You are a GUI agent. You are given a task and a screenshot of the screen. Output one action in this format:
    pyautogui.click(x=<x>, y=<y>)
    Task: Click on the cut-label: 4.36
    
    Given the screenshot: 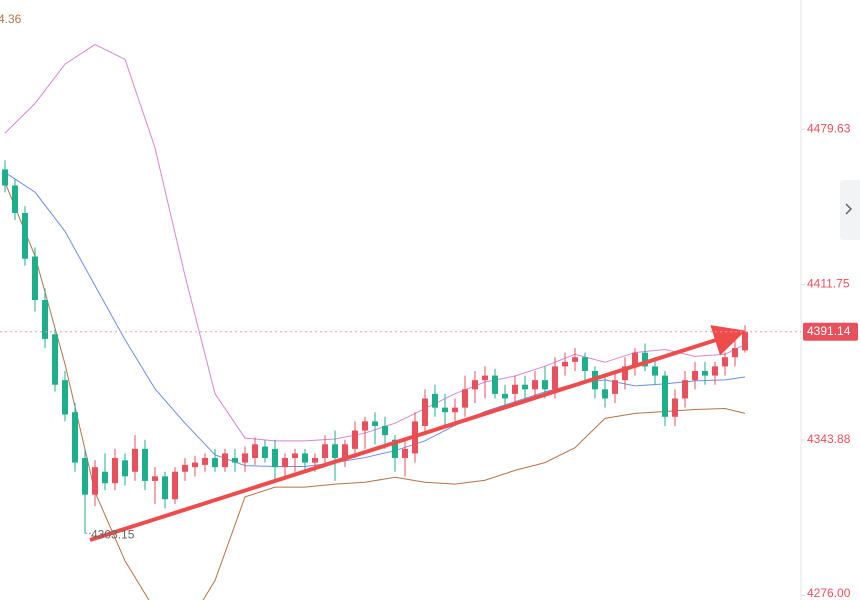 What is the action you would take?
    pyautogui.click(x=11, y=19)
    